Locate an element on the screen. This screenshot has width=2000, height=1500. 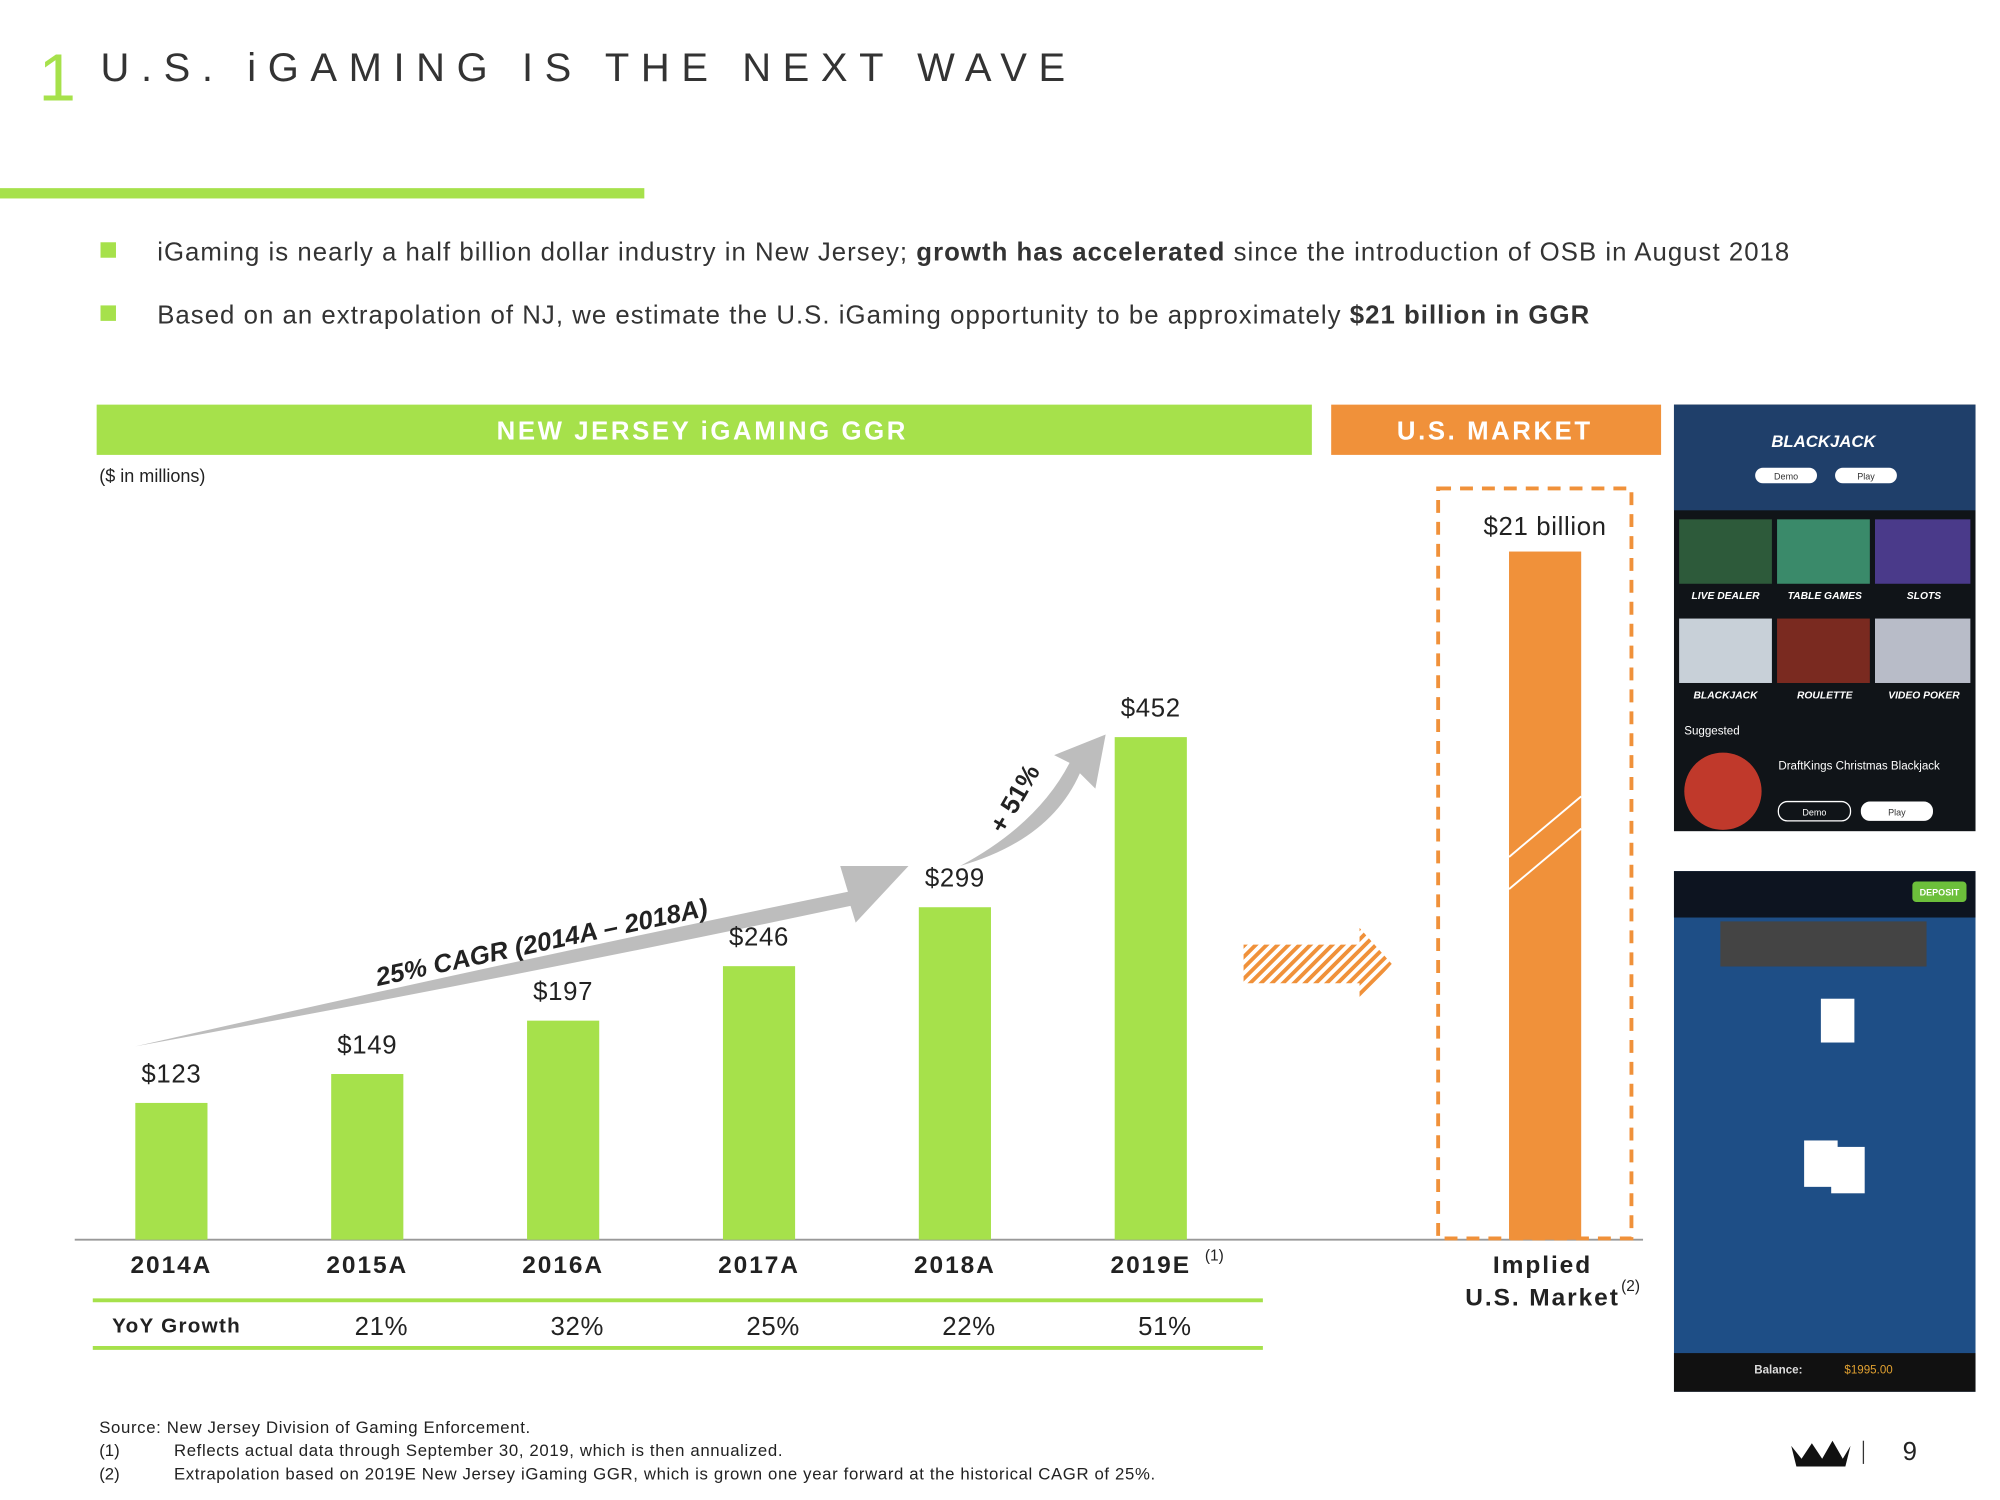
x-tick-label: 2014A is located at coordinates (172, 1265).